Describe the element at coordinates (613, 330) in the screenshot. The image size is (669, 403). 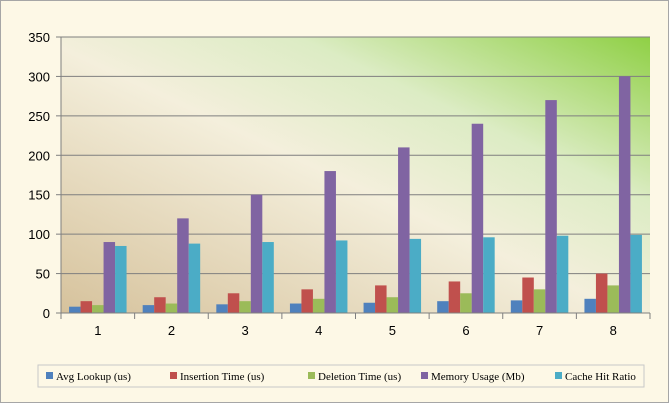
I see `x-tick-label: 8` at that location.